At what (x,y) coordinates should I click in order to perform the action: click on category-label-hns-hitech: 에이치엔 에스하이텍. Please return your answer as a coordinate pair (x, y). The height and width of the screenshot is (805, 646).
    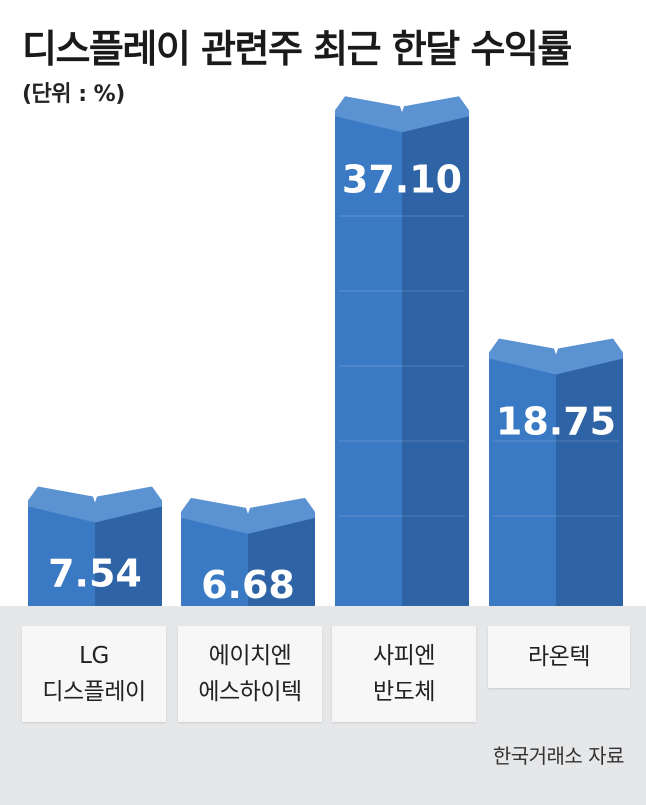
    Looking at the image, I should click on (250, 674).